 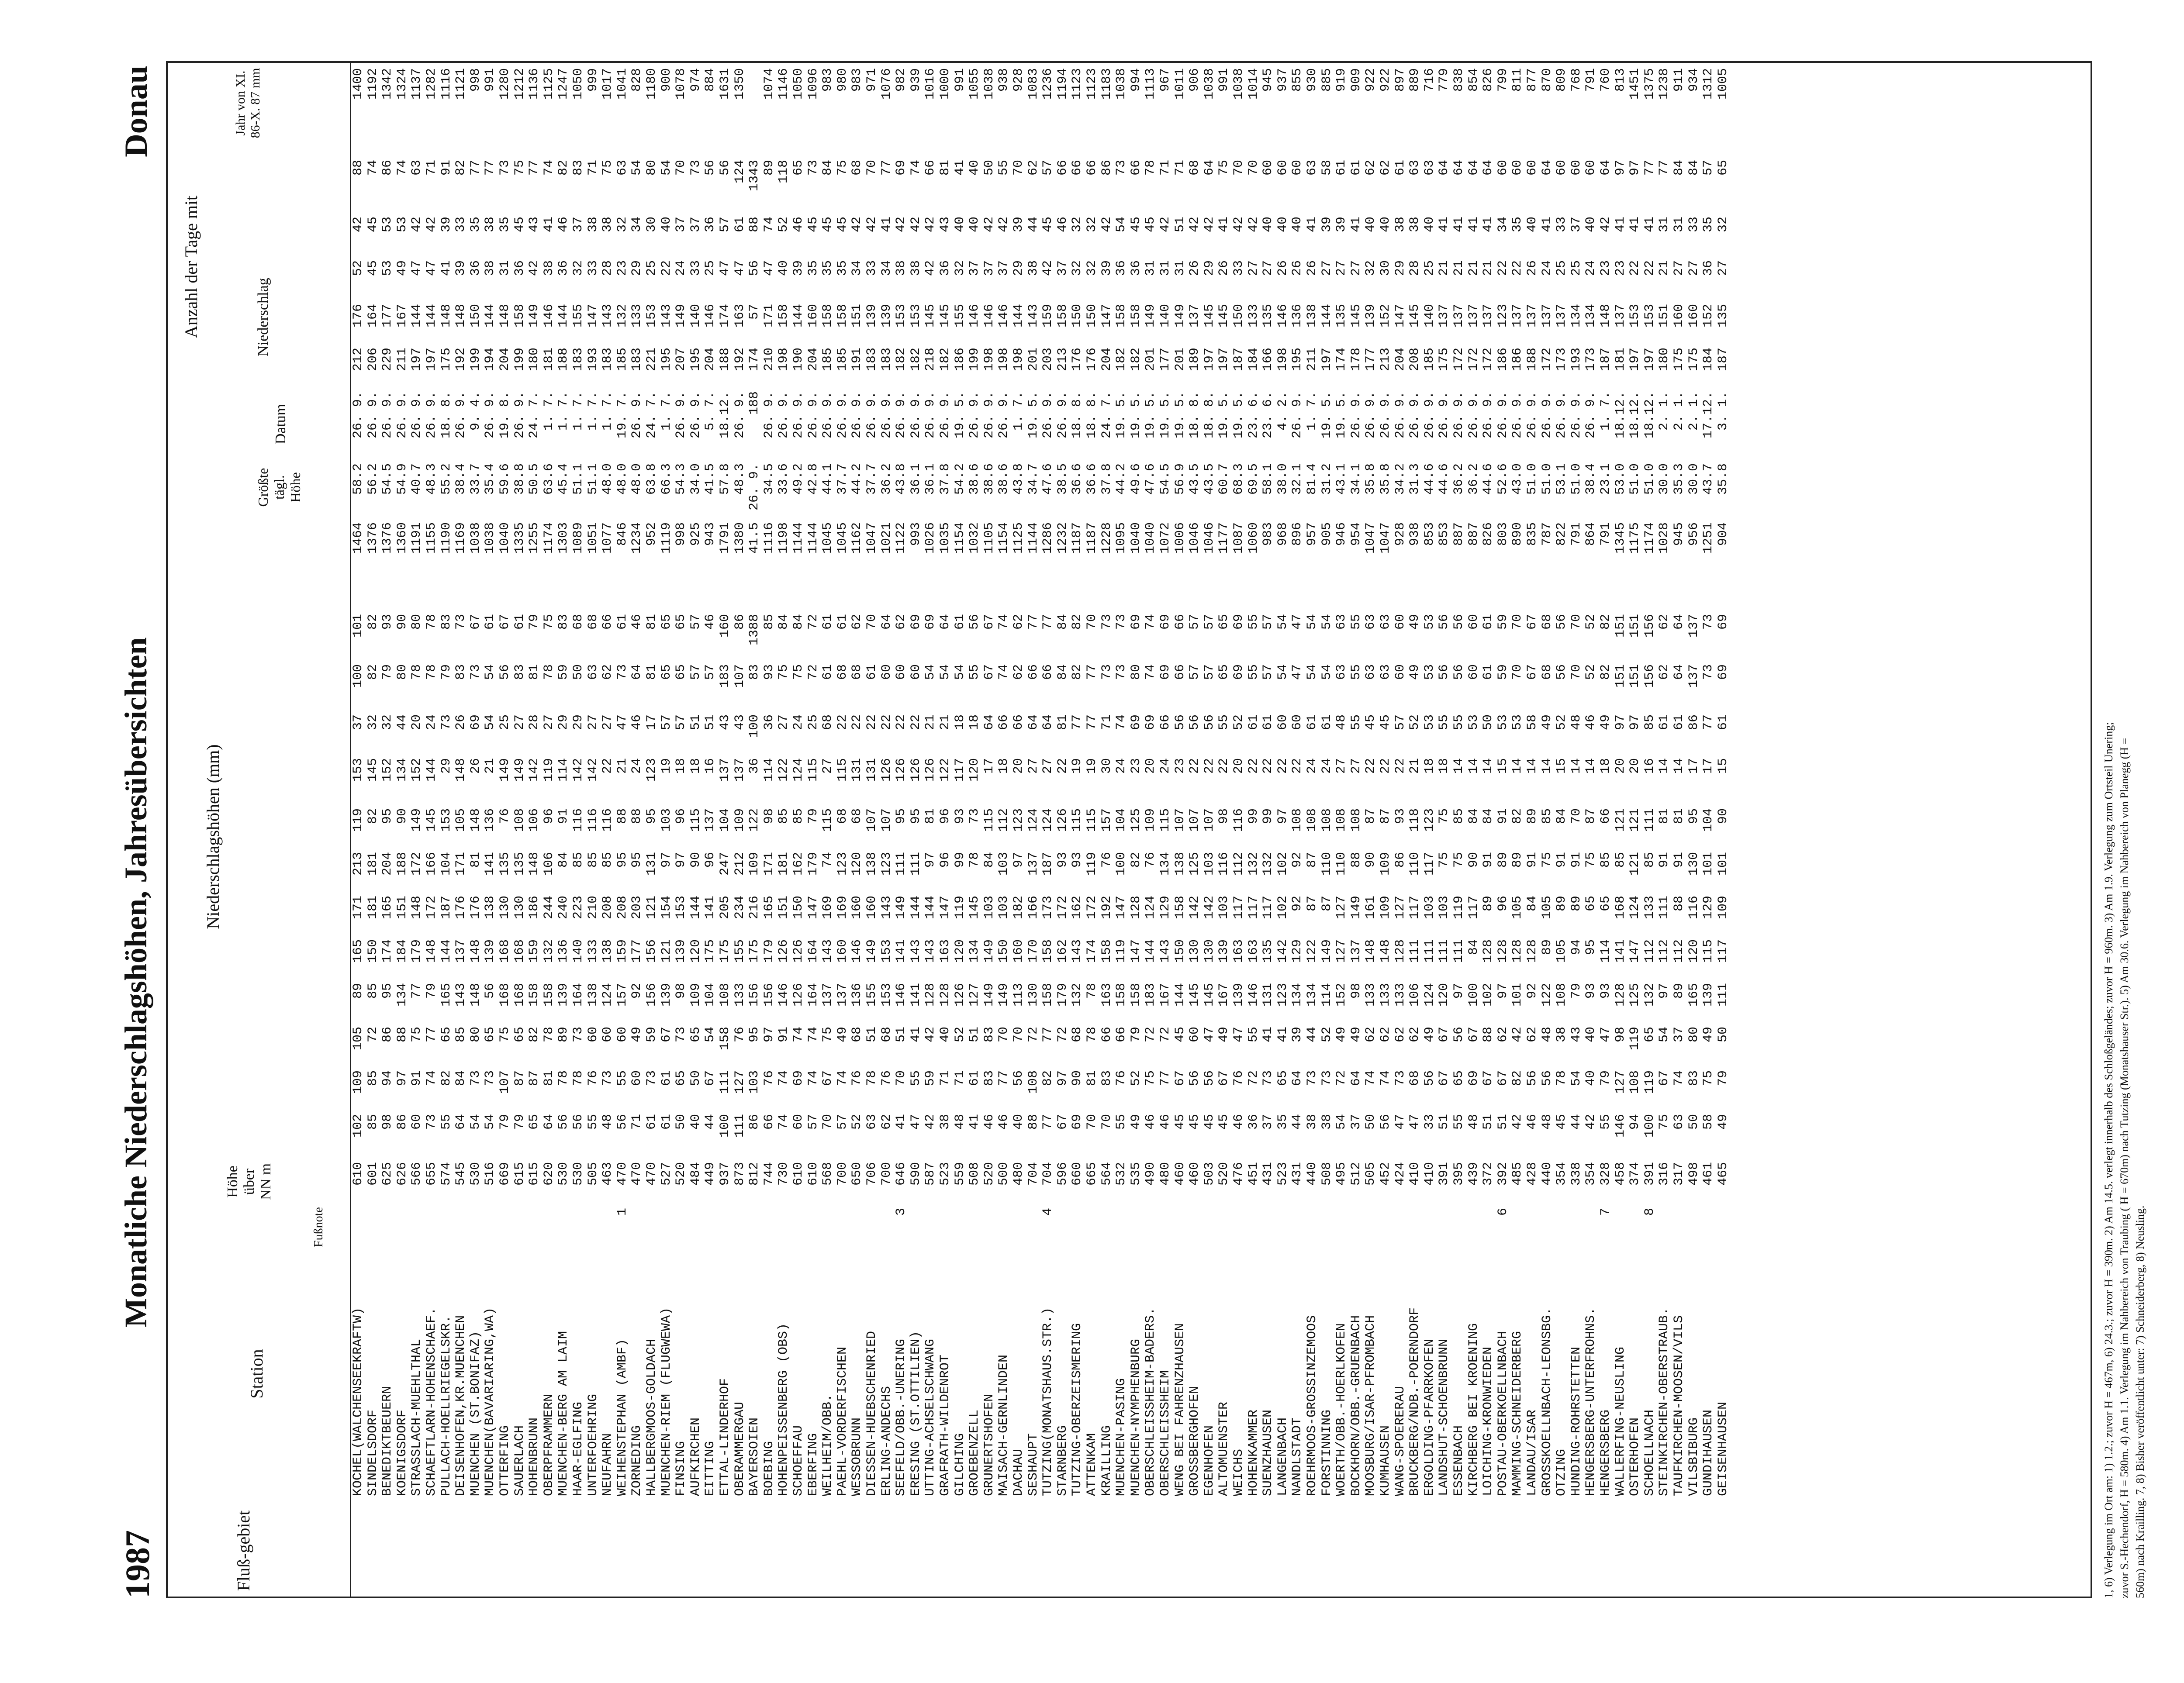 I want to click on station-name: FINSING, so click(x=681, y=1468).